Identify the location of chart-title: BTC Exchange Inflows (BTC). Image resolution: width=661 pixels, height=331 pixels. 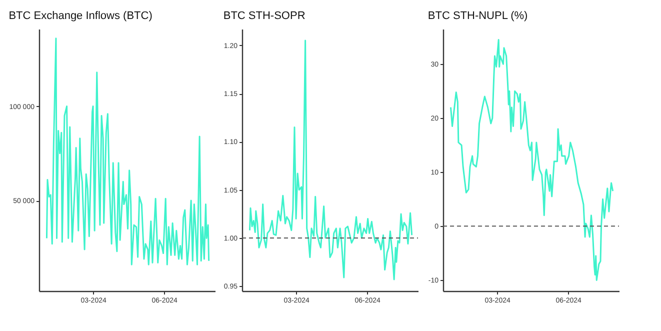
(80, 16).